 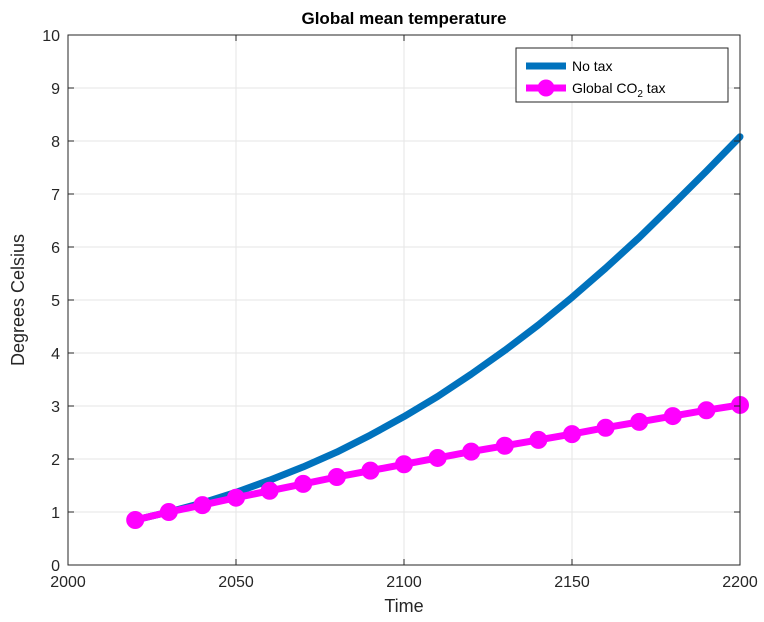 I want to click on x-tick-label: 2050, so click(x=236, y=582).